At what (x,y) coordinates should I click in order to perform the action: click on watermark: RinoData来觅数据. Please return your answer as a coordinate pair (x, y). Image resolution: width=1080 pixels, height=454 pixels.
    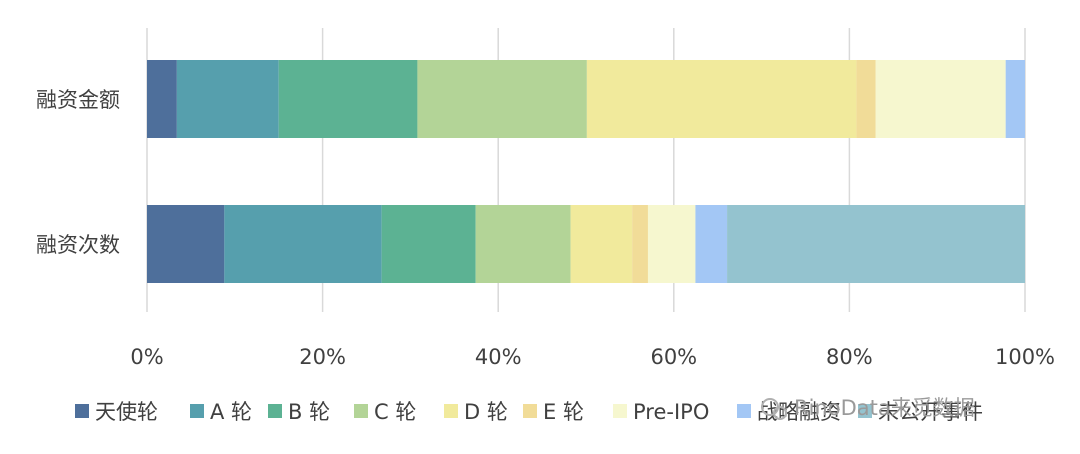
    Looking at the image, I should click on (868, 408).